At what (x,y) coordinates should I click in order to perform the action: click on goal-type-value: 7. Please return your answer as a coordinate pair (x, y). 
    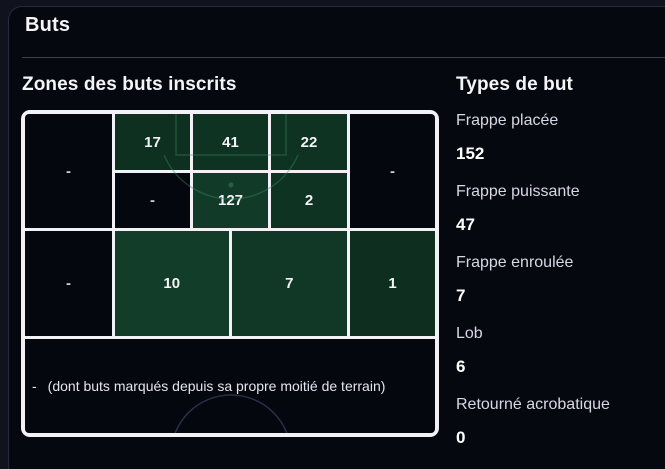
    Looking at the image, I should click on (461, 295).